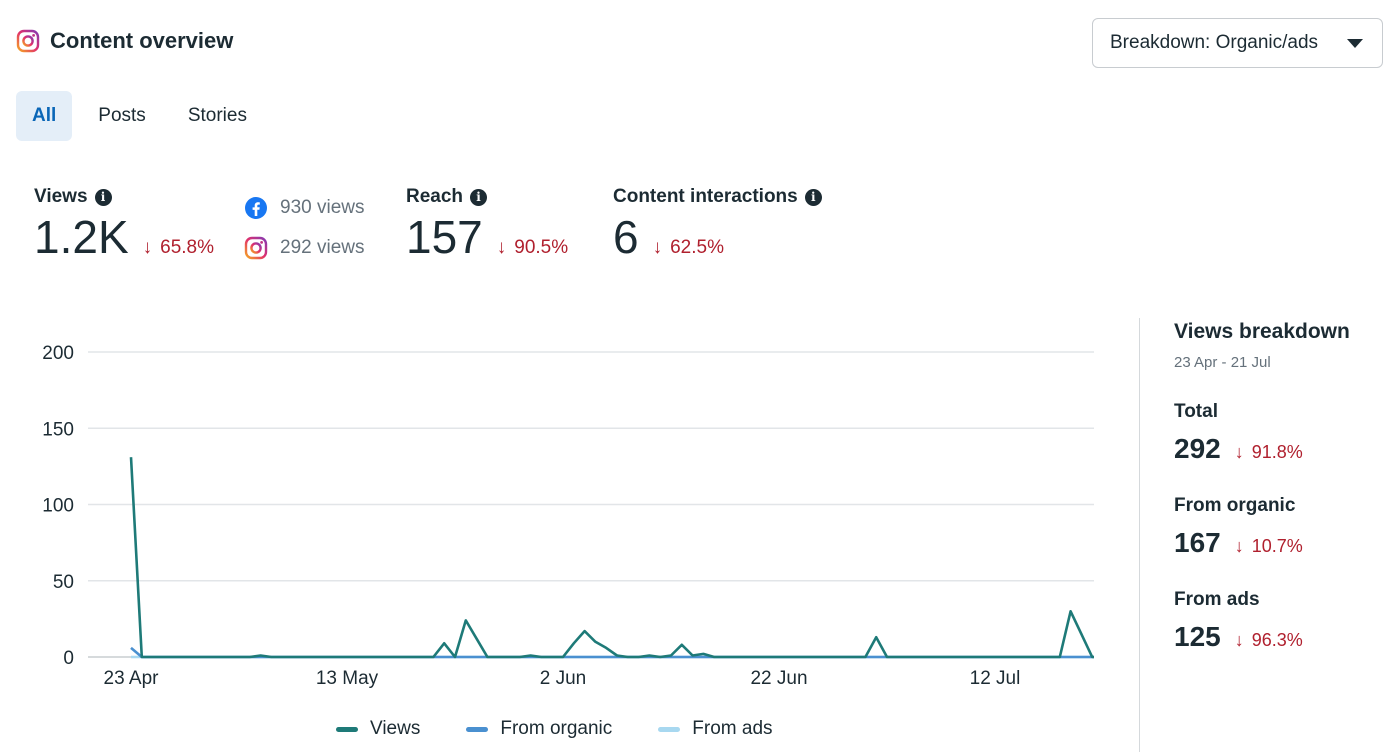 This screenshot has width=1400, height=752. I want to click on y-tick-label: 100, so click(58, 506).